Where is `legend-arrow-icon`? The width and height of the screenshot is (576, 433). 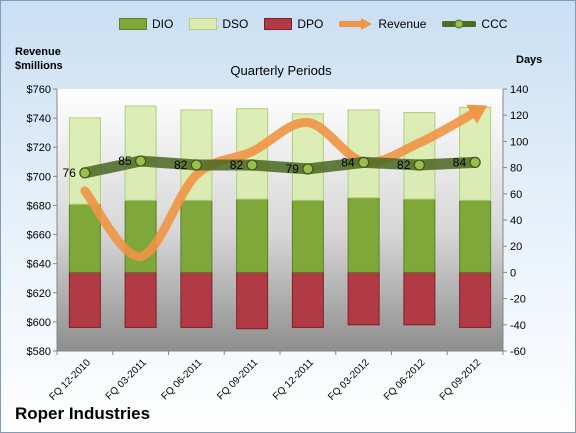
legend-arrow-icon is located at coordinates (356, 24).